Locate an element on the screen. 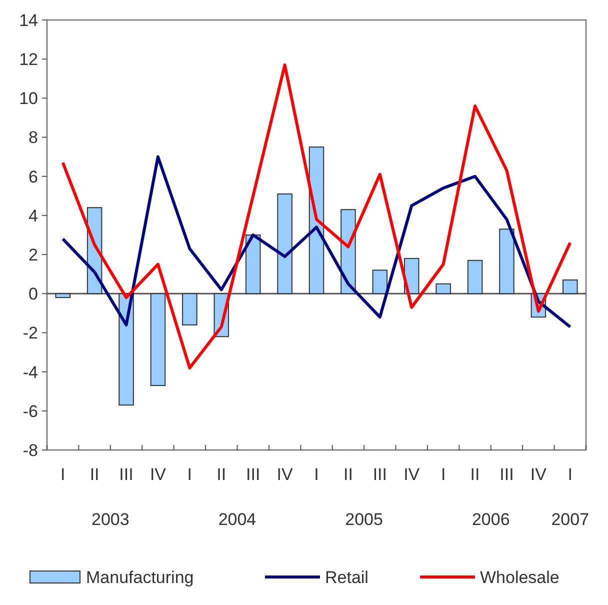 This screenshot has width=608, height=605. text: 2003 is located at coordinates (111, 519).